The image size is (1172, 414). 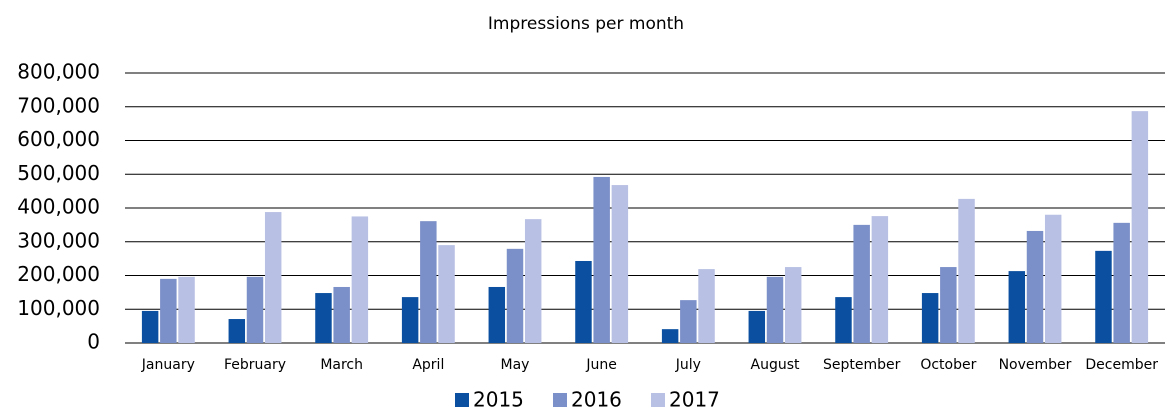 I want to click on legend-label: 2016, so click(x=596, y=400).